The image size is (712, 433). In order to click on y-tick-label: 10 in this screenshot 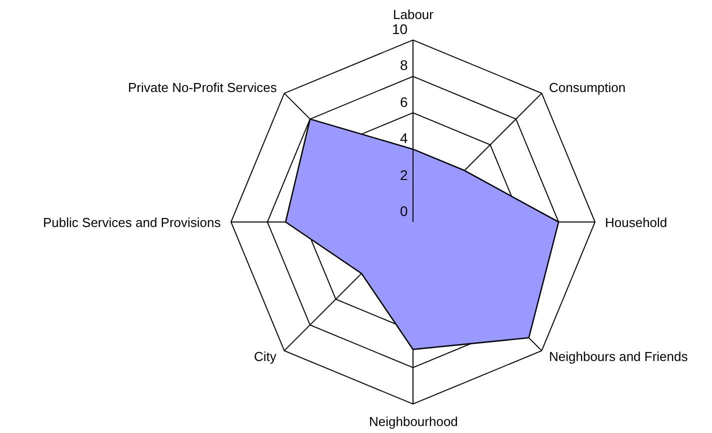, I will do `click(400, 29)`.